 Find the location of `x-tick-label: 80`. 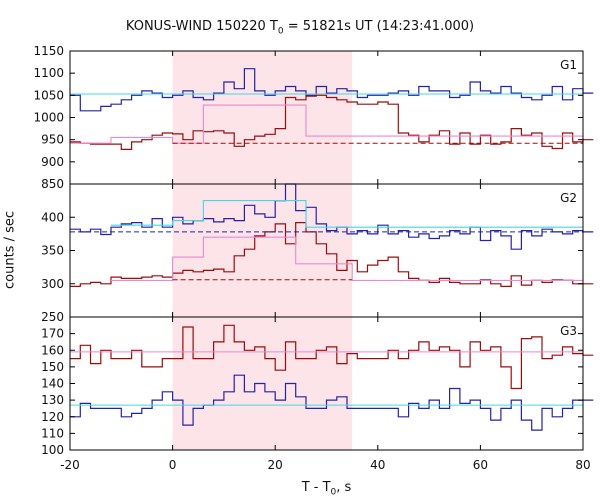

x-tick-label: 80 is located at coordinates (582, 465).